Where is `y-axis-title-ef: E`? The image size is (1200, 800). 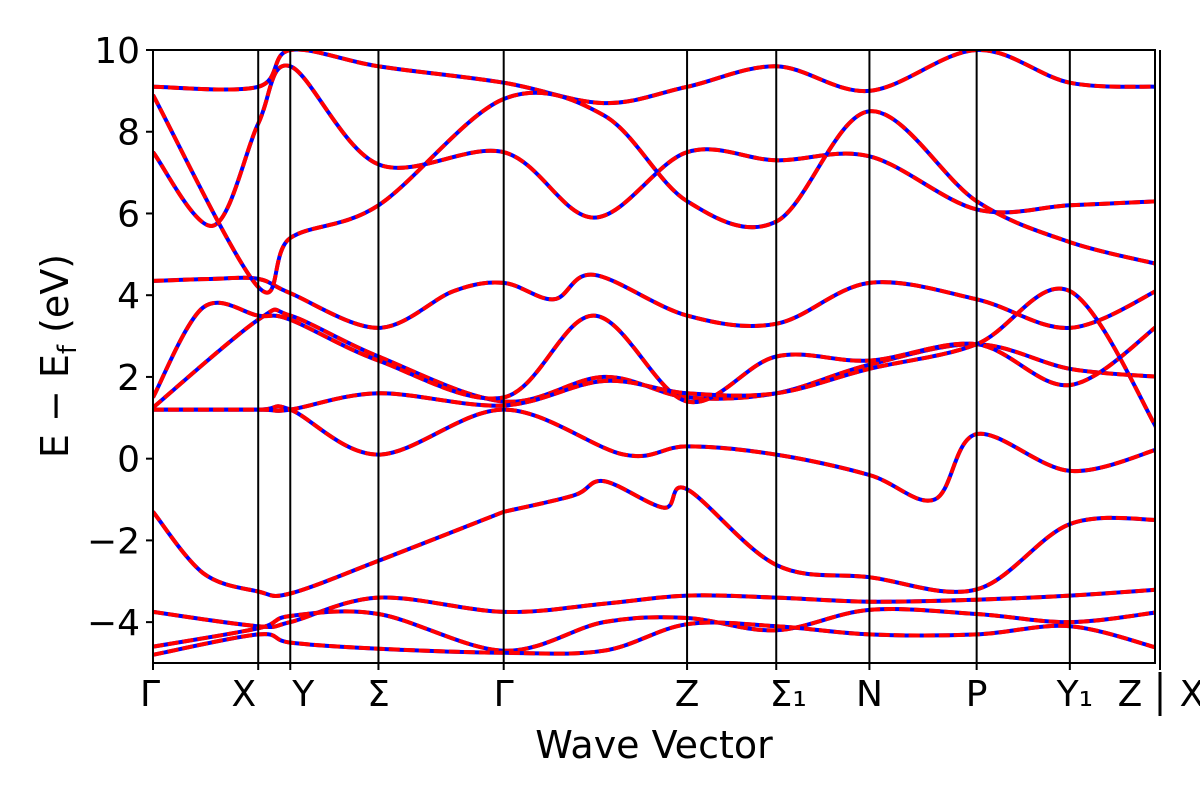
y-axis-title-ef: E is located at coordinates (55, 366).